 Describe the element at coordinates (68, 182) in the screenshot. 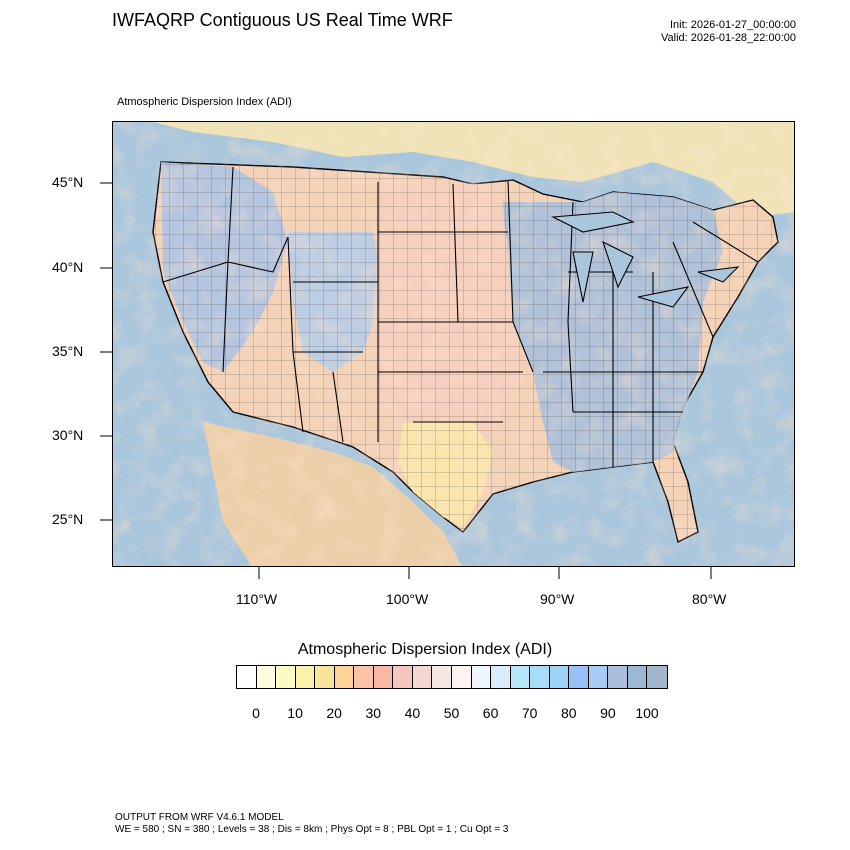

I see `lat-label-45: 45°N` at that location.